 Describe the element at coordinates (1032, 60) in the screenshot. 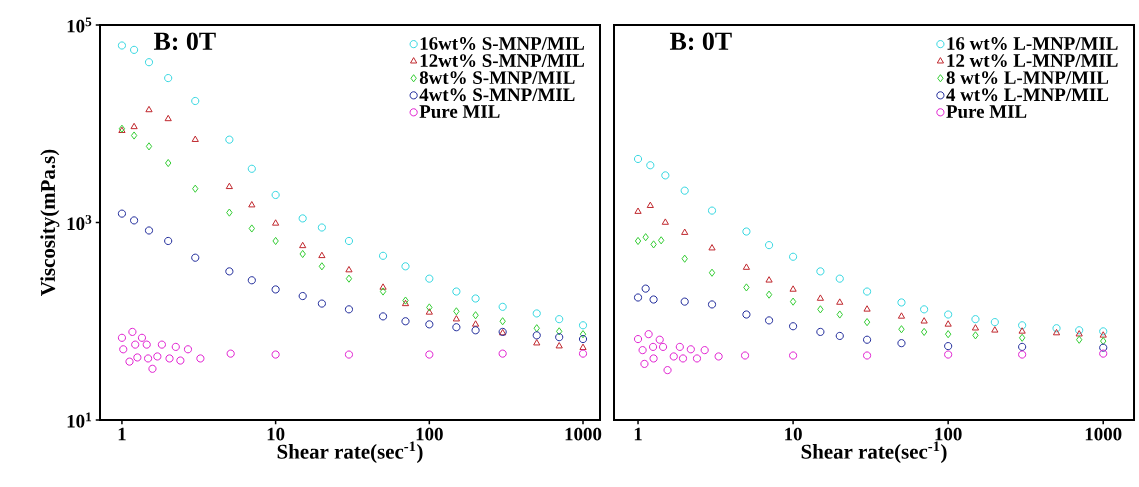

I see `legend-label: 12 wt% L-MNP/MIL` at that location.